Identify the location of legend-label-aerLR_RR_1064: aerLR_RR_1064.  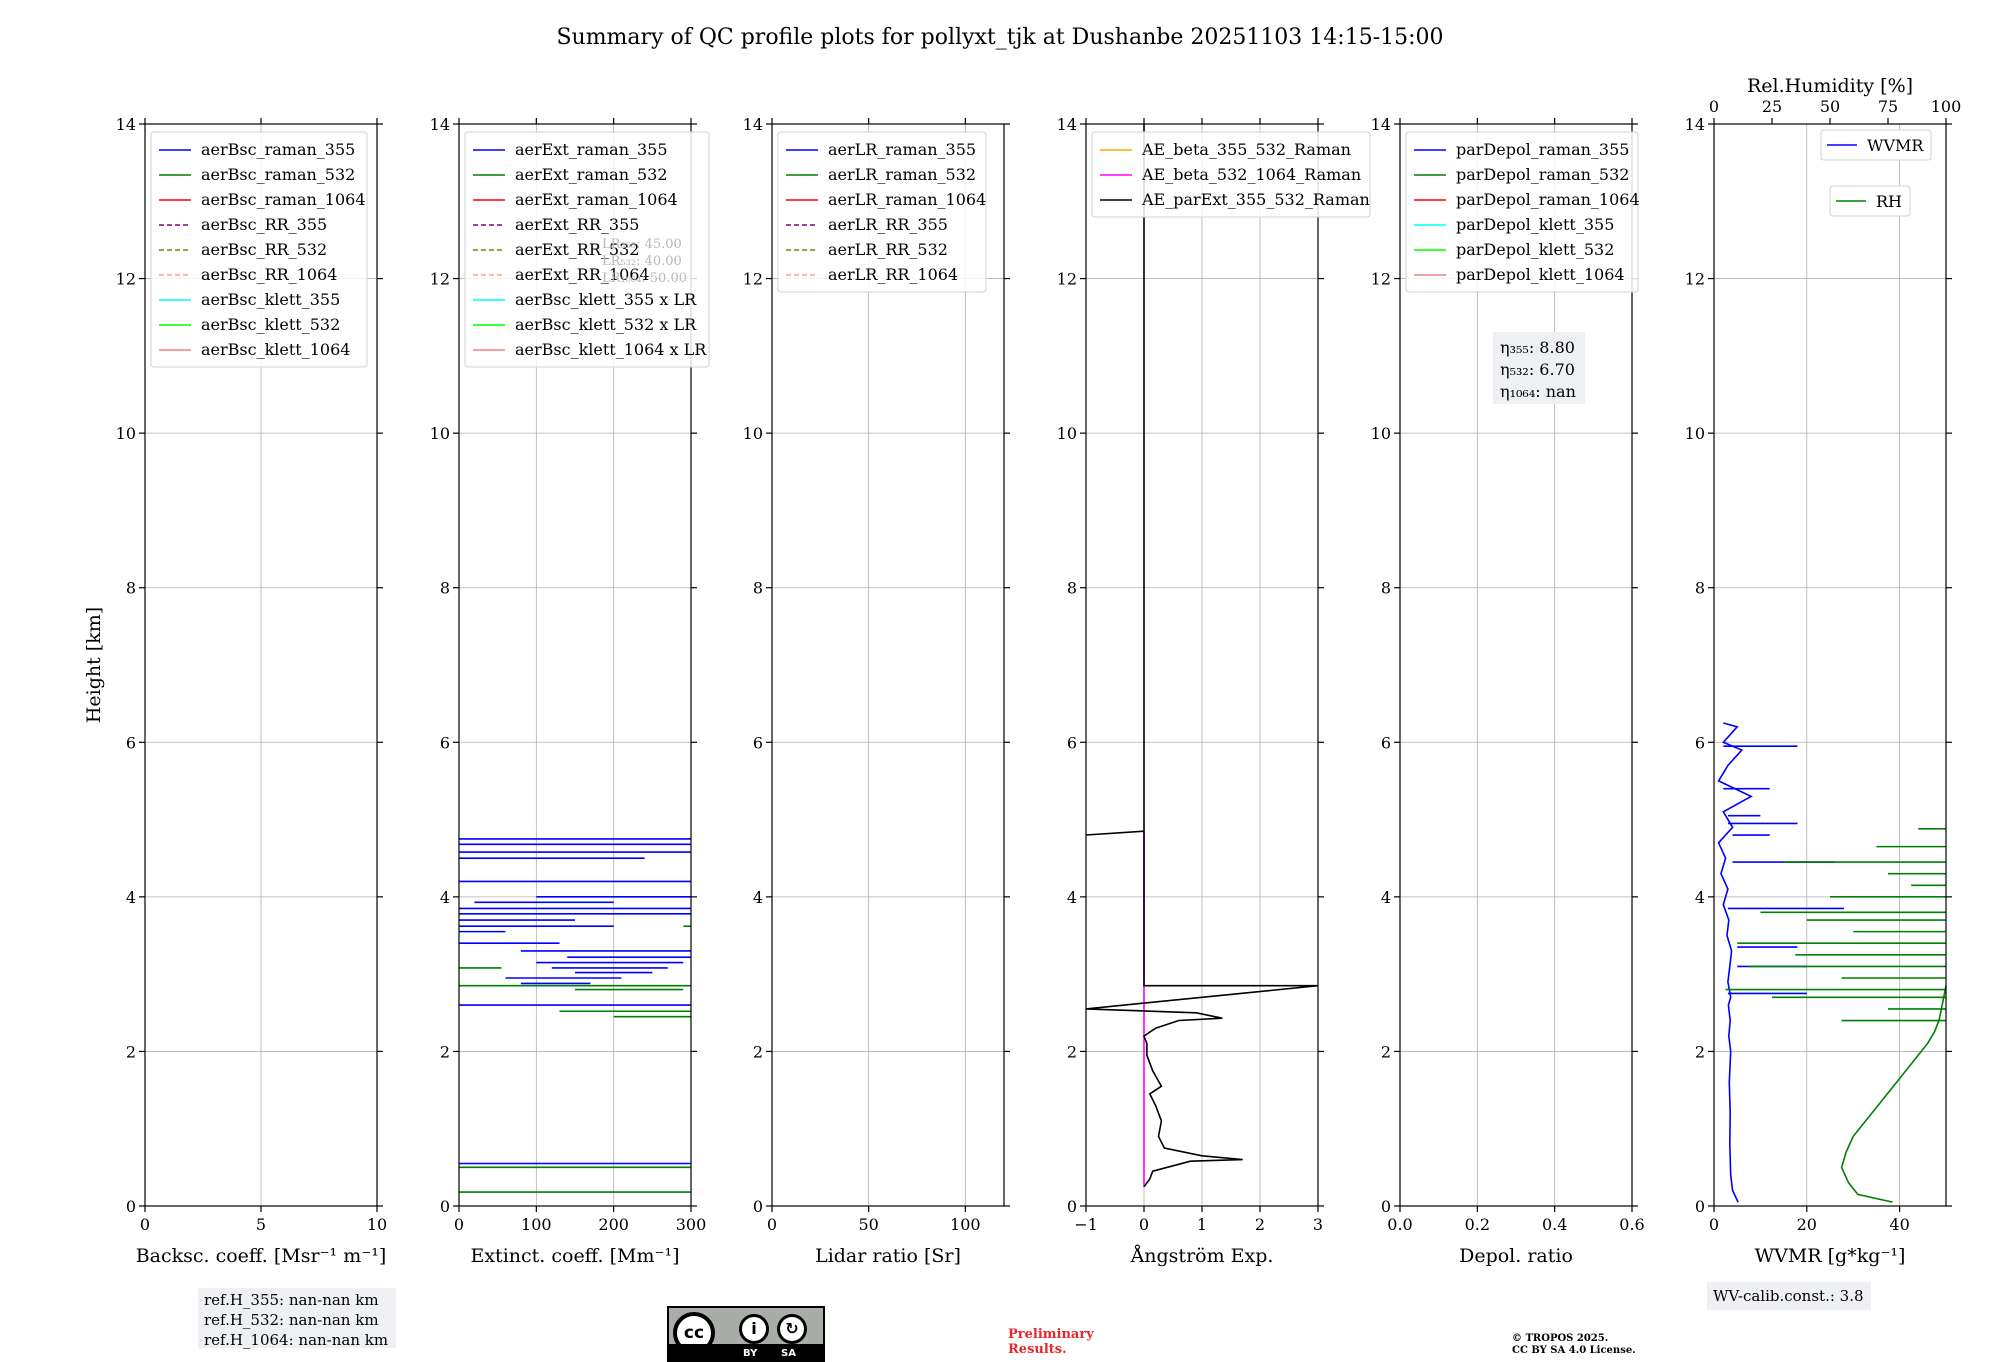
(893, 274).